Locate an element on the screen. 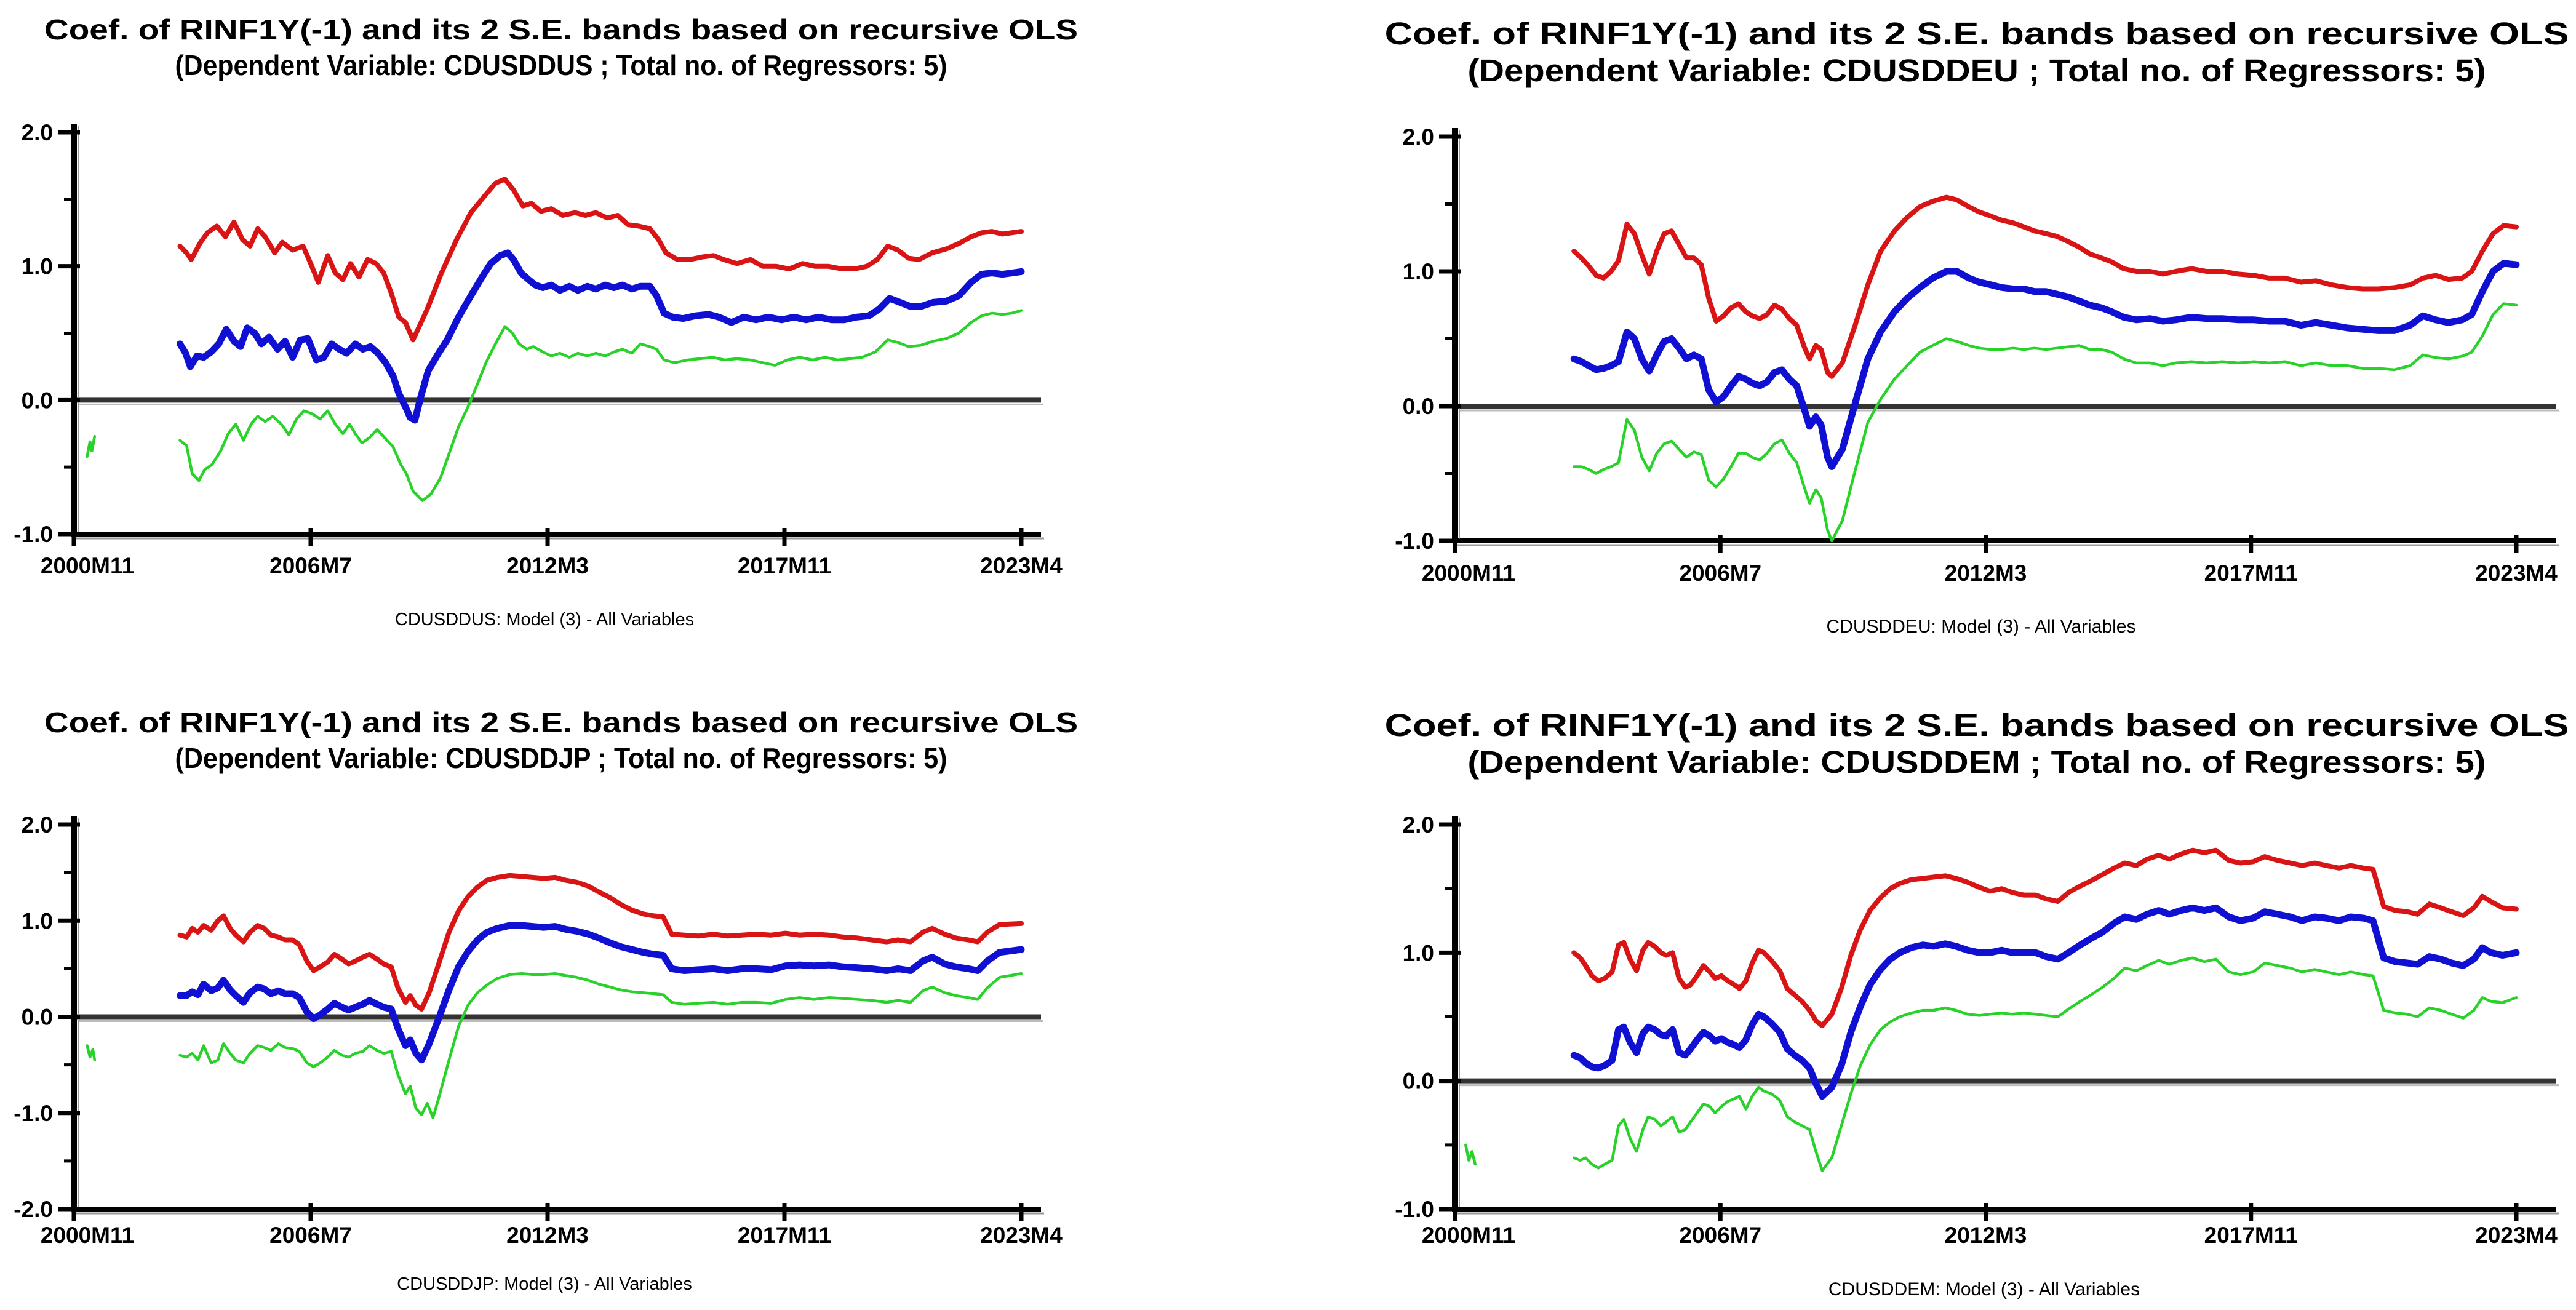  chart-caption: CDUSDDEM: Model (3) - All Variables is located at coordinates (1984, 1289).